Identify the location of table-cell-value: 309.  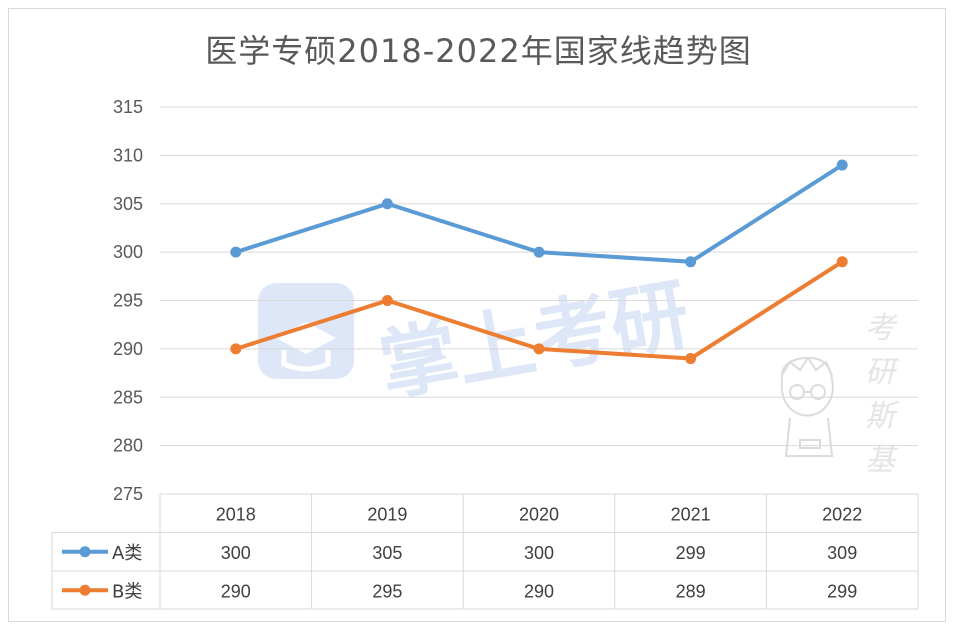
(842, 553).